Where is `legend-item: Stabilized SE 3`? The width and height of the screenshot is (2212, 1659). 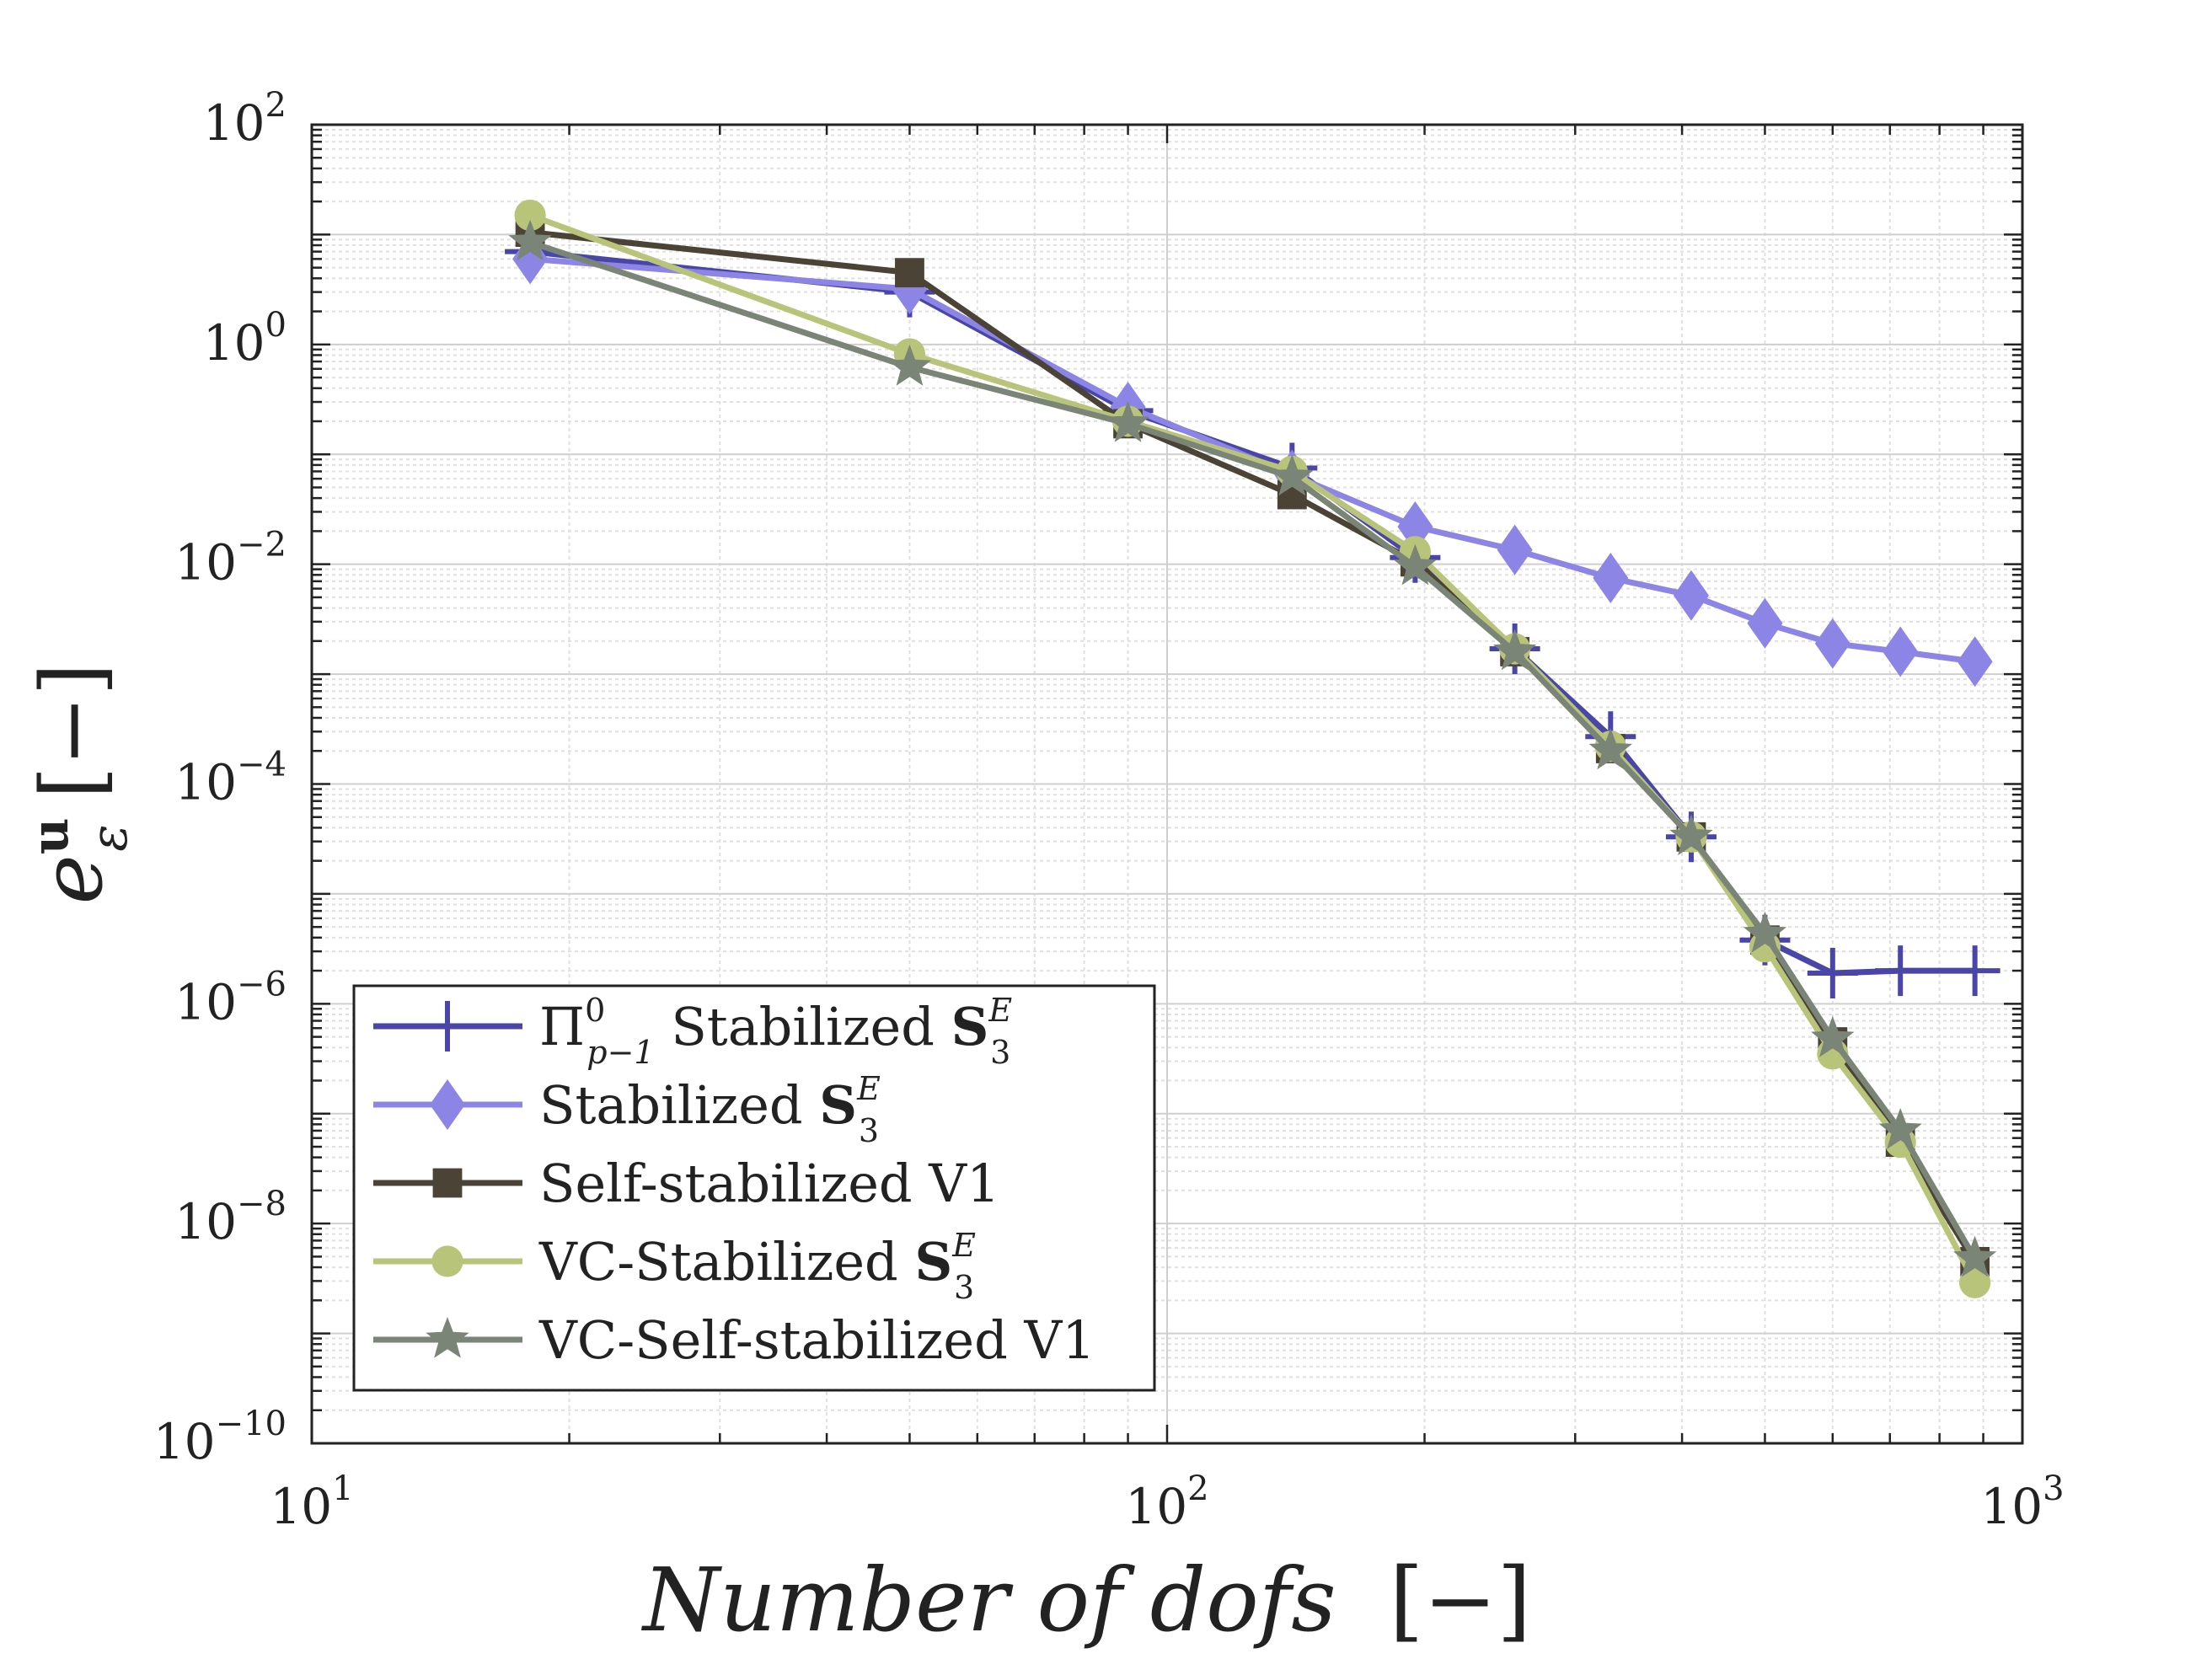
legend-item: Stabilized SE 3 is located at coordinates (627, 1109).